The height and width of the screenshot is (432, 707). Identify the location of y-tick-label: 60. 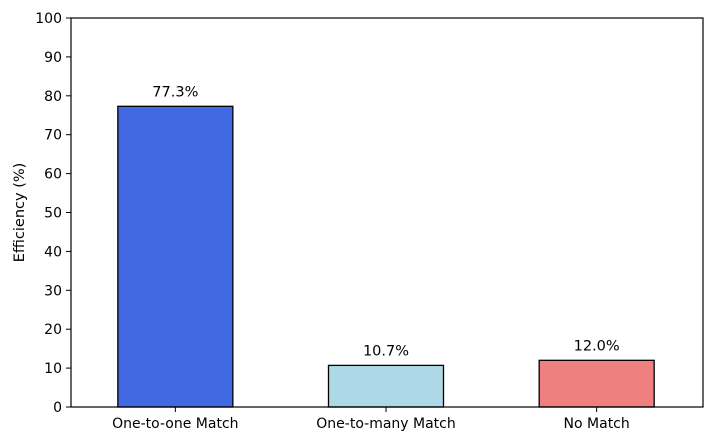
(53, 175).